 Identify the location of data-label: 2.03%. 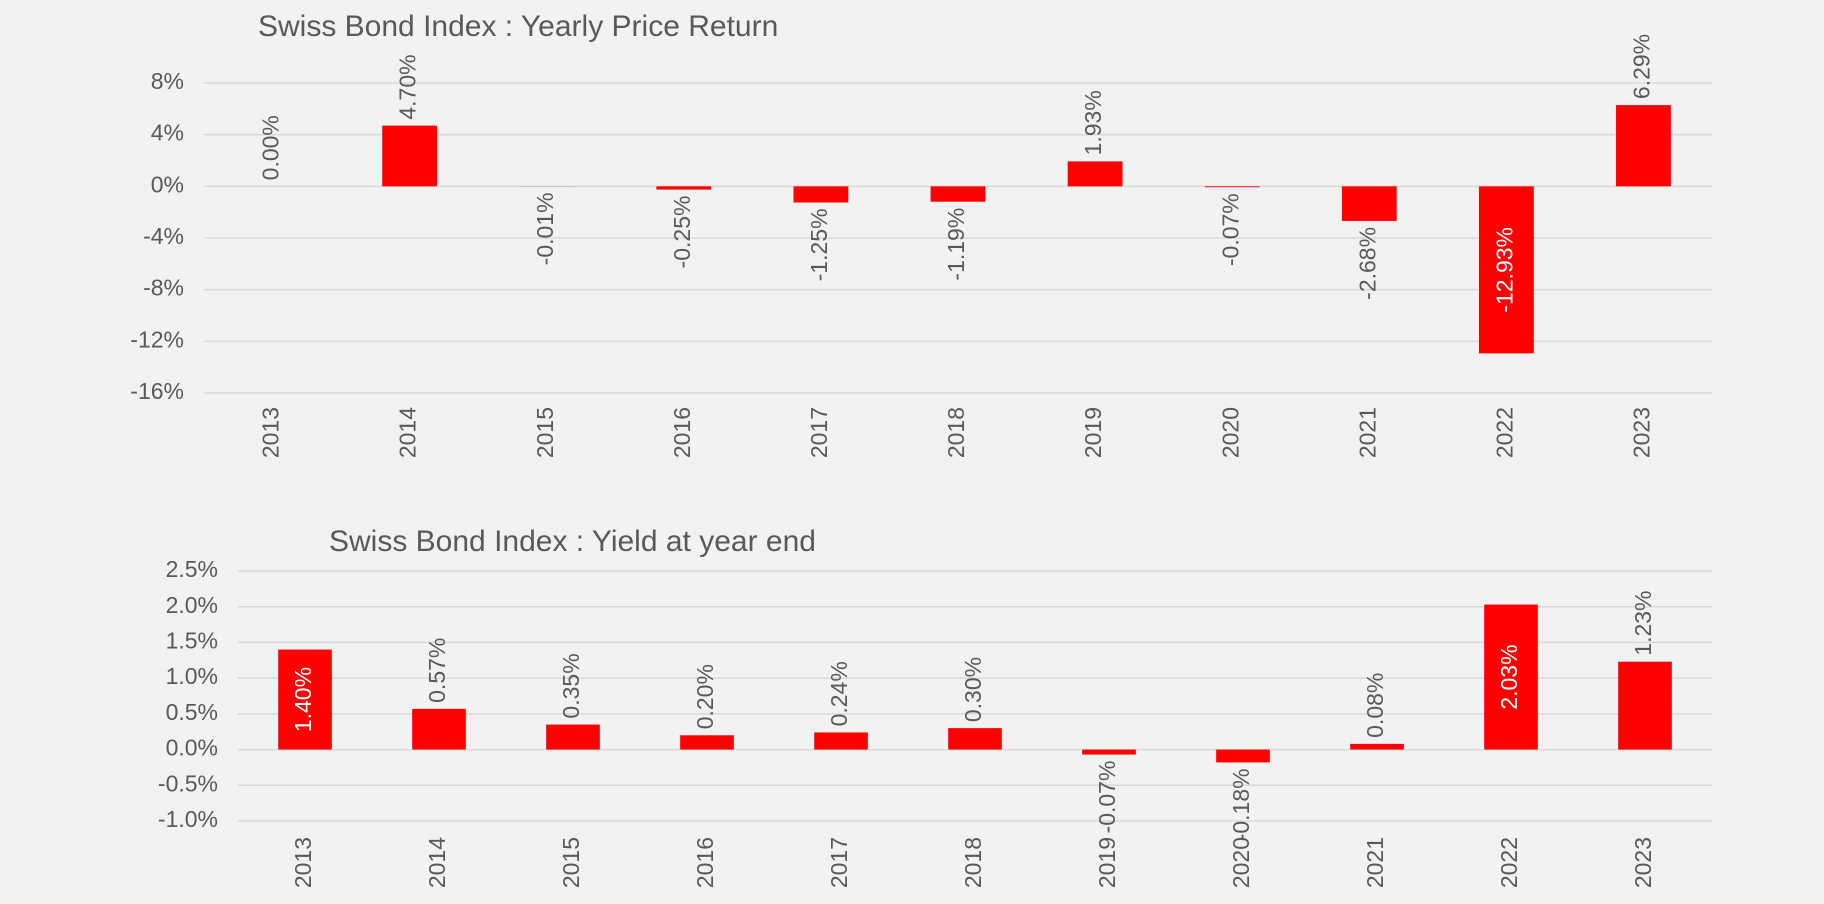
(1509, 676).